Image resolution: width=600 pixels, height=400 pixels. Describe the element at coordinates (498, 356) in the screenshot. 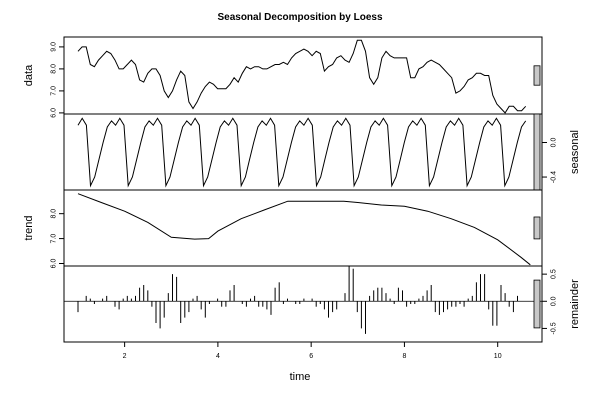

I see `x-tick-label: 10` at that location.